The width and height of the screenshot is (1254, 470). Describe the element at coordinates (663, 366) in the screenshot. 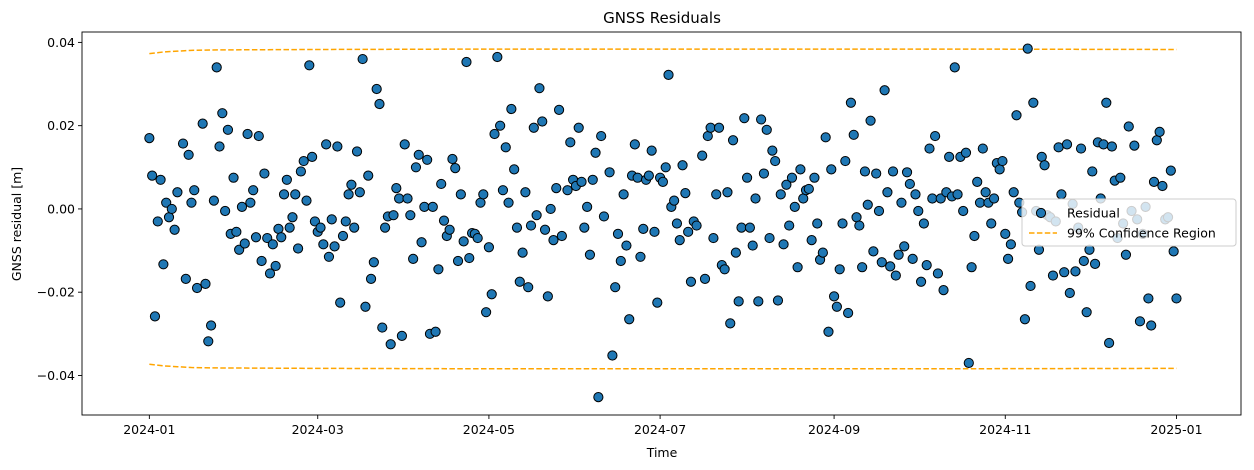

I see `confidence-lower-line` at that location.